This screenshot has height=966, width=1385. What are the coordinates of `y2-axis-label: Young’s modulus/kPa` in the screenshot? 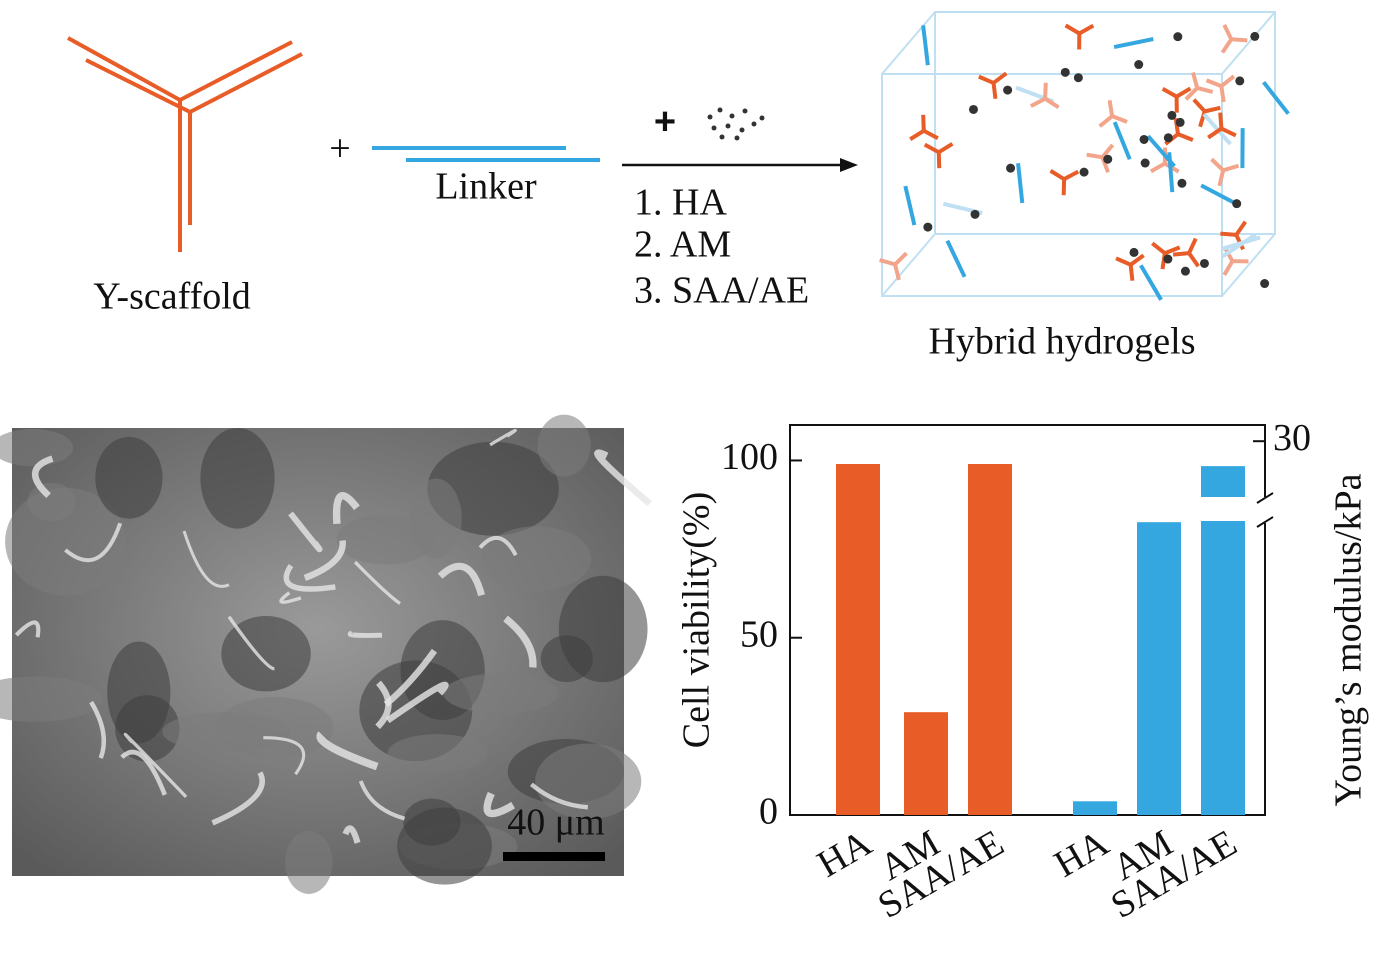 It's located at (1349, 639).